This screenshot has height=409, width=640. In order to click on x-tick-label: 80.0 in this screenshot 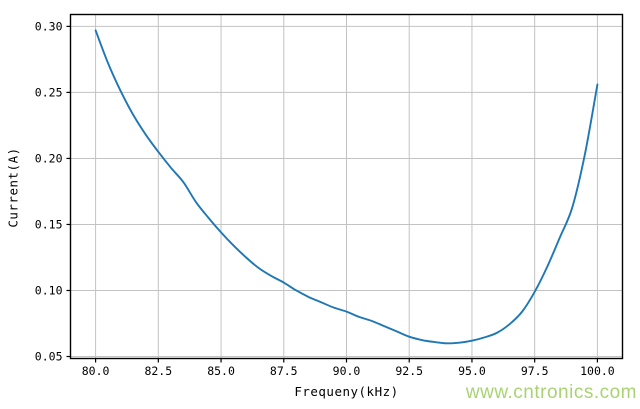, I will do `click(96, 371)`.